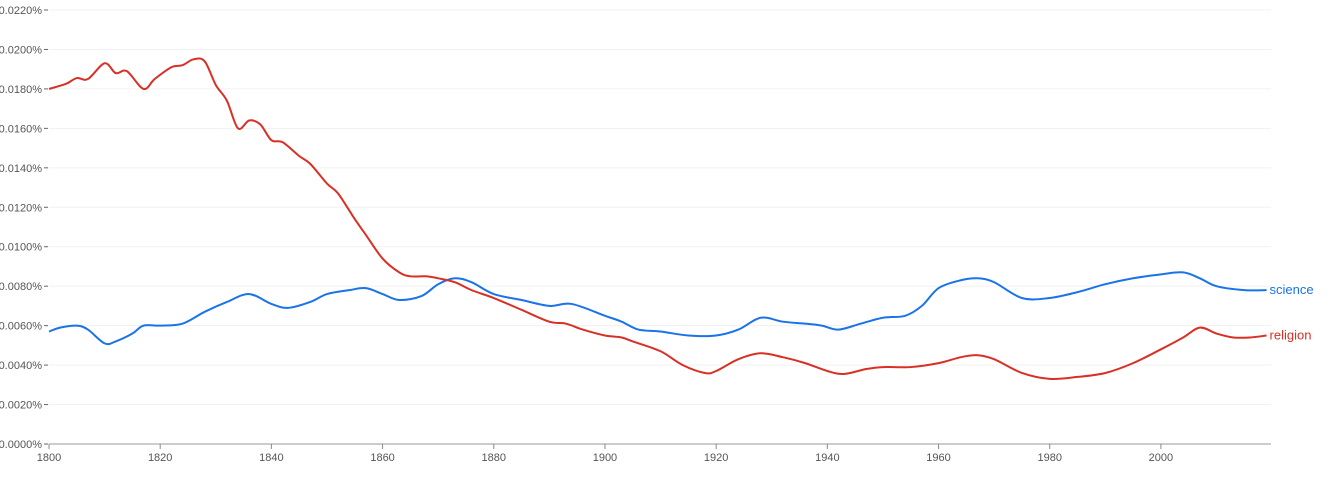 This screenshot has width=1333, height=488. Describe the element at coordinates (494, 458) in the screenshot. I see `x-tick-label: 1880` at that location.